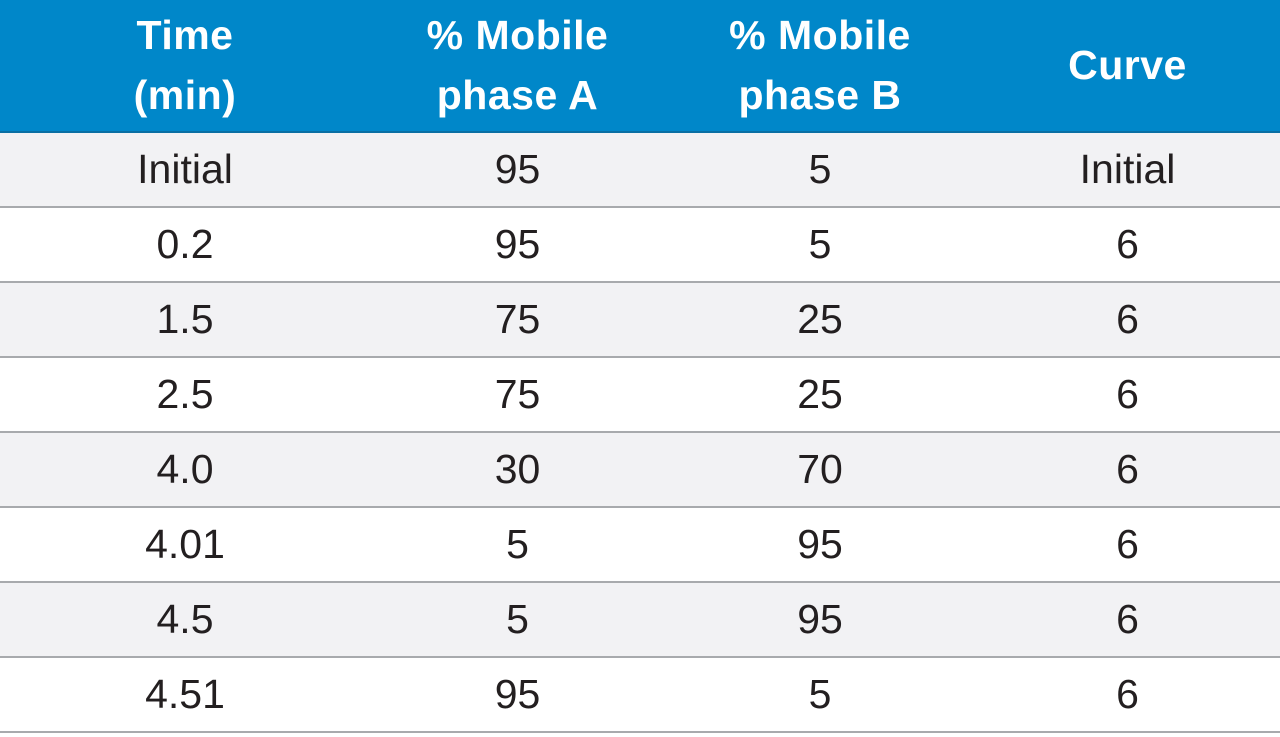 Image resolution: width=1280 pixels, height=737 pixels. I want to click on cell-curve: Initial, so click(1127, 169).